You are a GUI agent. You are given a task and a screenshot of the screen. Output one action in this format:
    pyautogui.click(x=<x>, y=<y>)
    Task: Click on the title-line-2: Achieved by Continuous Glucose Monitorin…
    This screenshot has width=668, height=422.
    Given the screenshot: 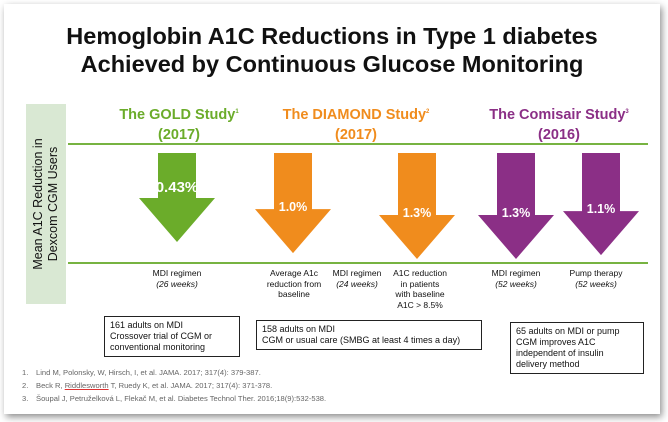 What is the action you would take?
    pyautogui.click(x=332, y=64)
    